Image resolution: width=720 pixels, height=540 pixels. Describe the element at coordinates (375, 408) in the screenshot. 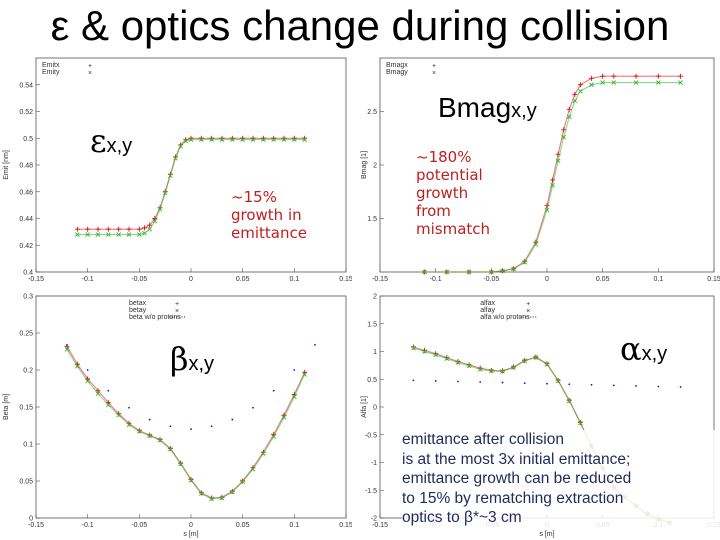

I see `y-tick-label: 0` at that location.